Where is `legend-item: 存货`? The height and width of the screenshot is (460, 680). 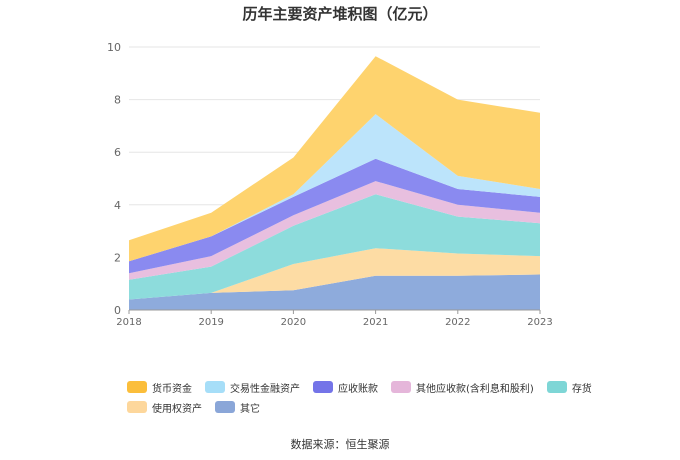 legend-item: 存货 is located at coordinates (569, 387).